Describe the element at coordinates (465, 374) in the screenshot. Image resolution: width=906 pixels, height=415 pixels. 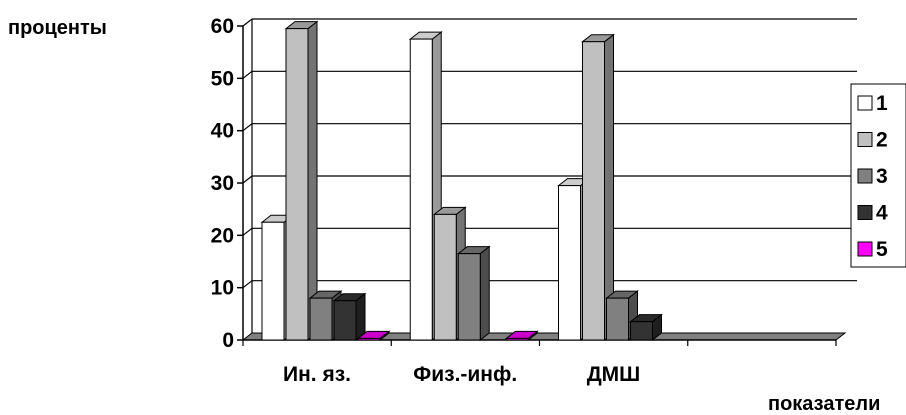
I see `x-tick-label: Физ.-инф.` at that location.